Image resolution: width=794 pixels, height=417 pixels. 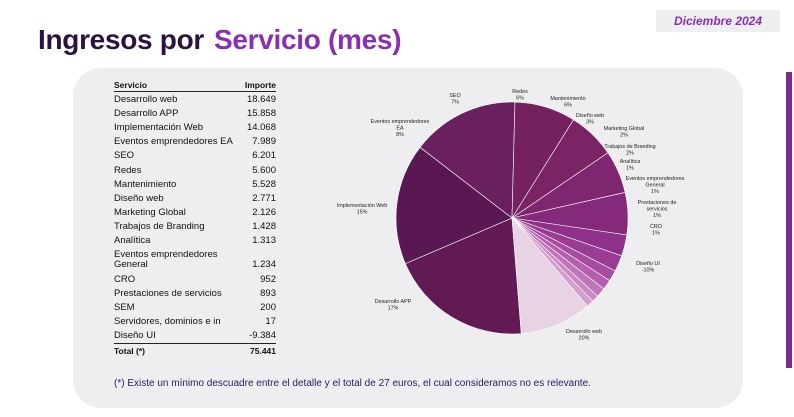 I want to click on table-row: Desarrollo web 18.649, so click(x=195, y=99).